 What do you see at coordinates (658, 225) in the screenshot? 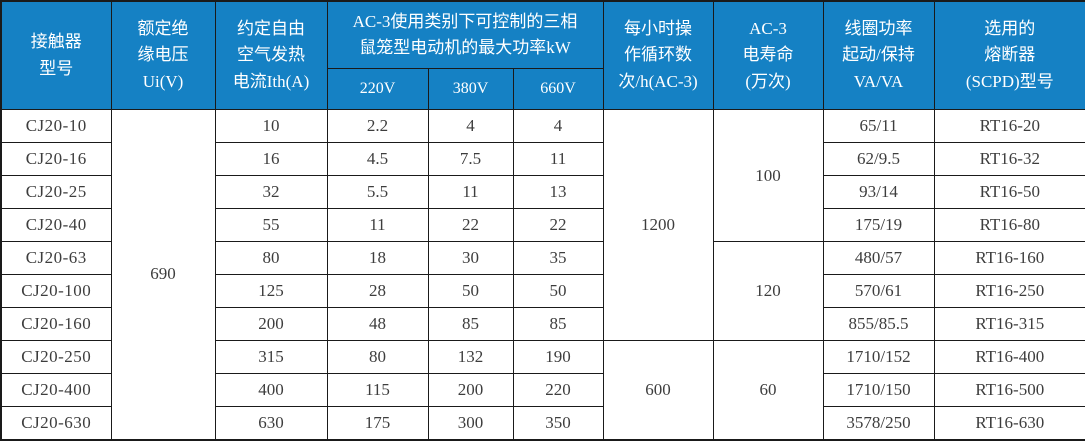
I see `cycles-cell: 1200` at bounding box center [658, 225].